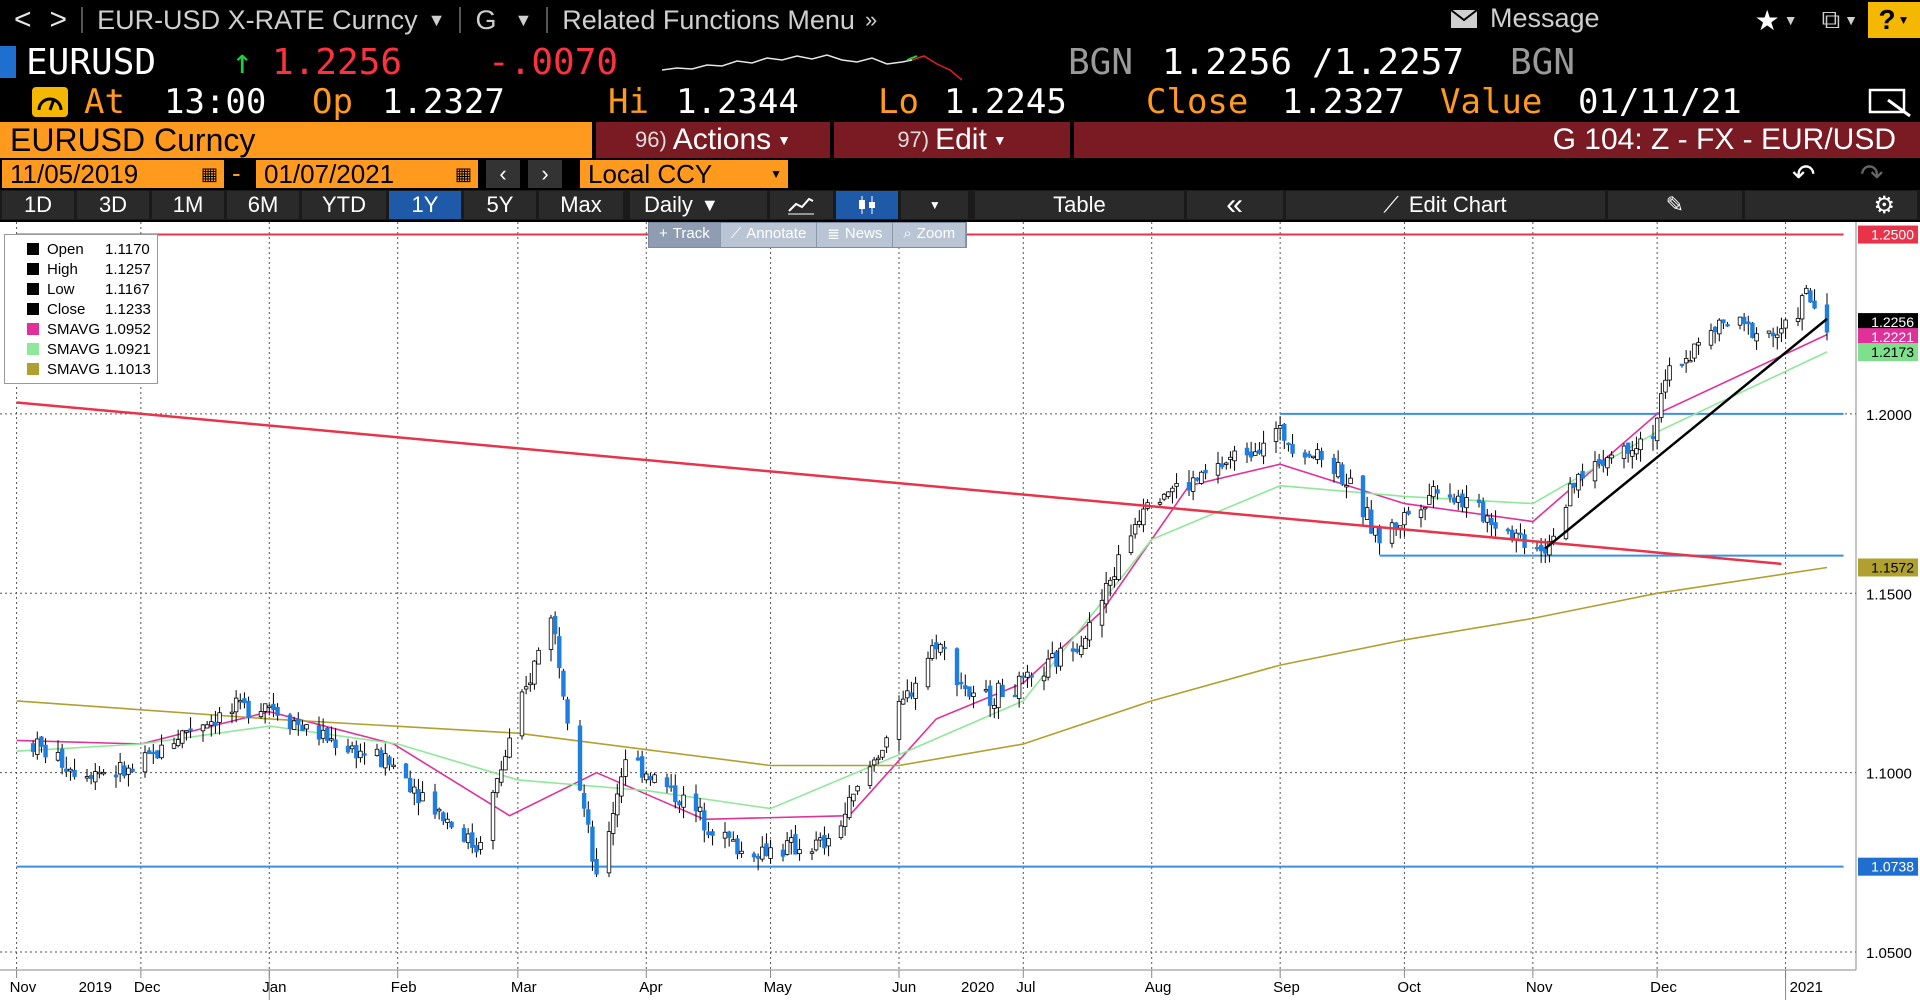  What do you see at coordinates (1872, 174) in the screenshot?
I see `redo-icon: ↷` at bounding box center [1872, 174].